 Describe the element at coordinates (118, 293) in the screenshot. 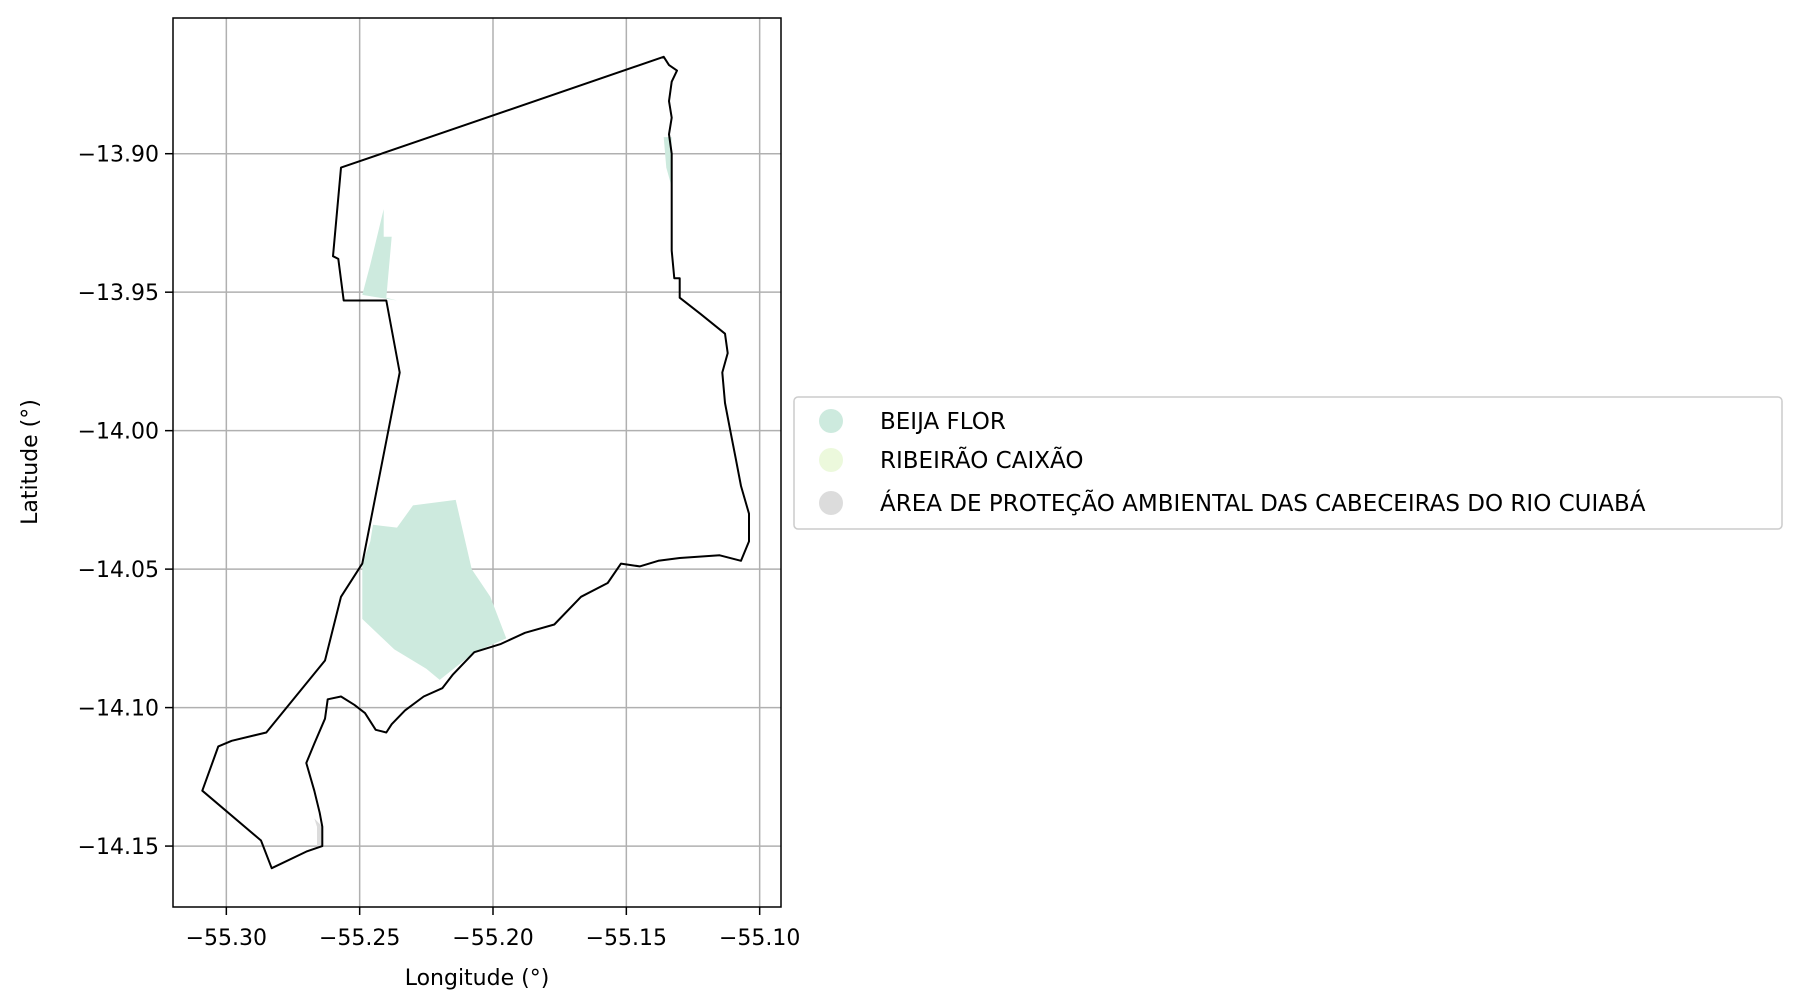

I see `y-tick-label: −13.95` at that location.